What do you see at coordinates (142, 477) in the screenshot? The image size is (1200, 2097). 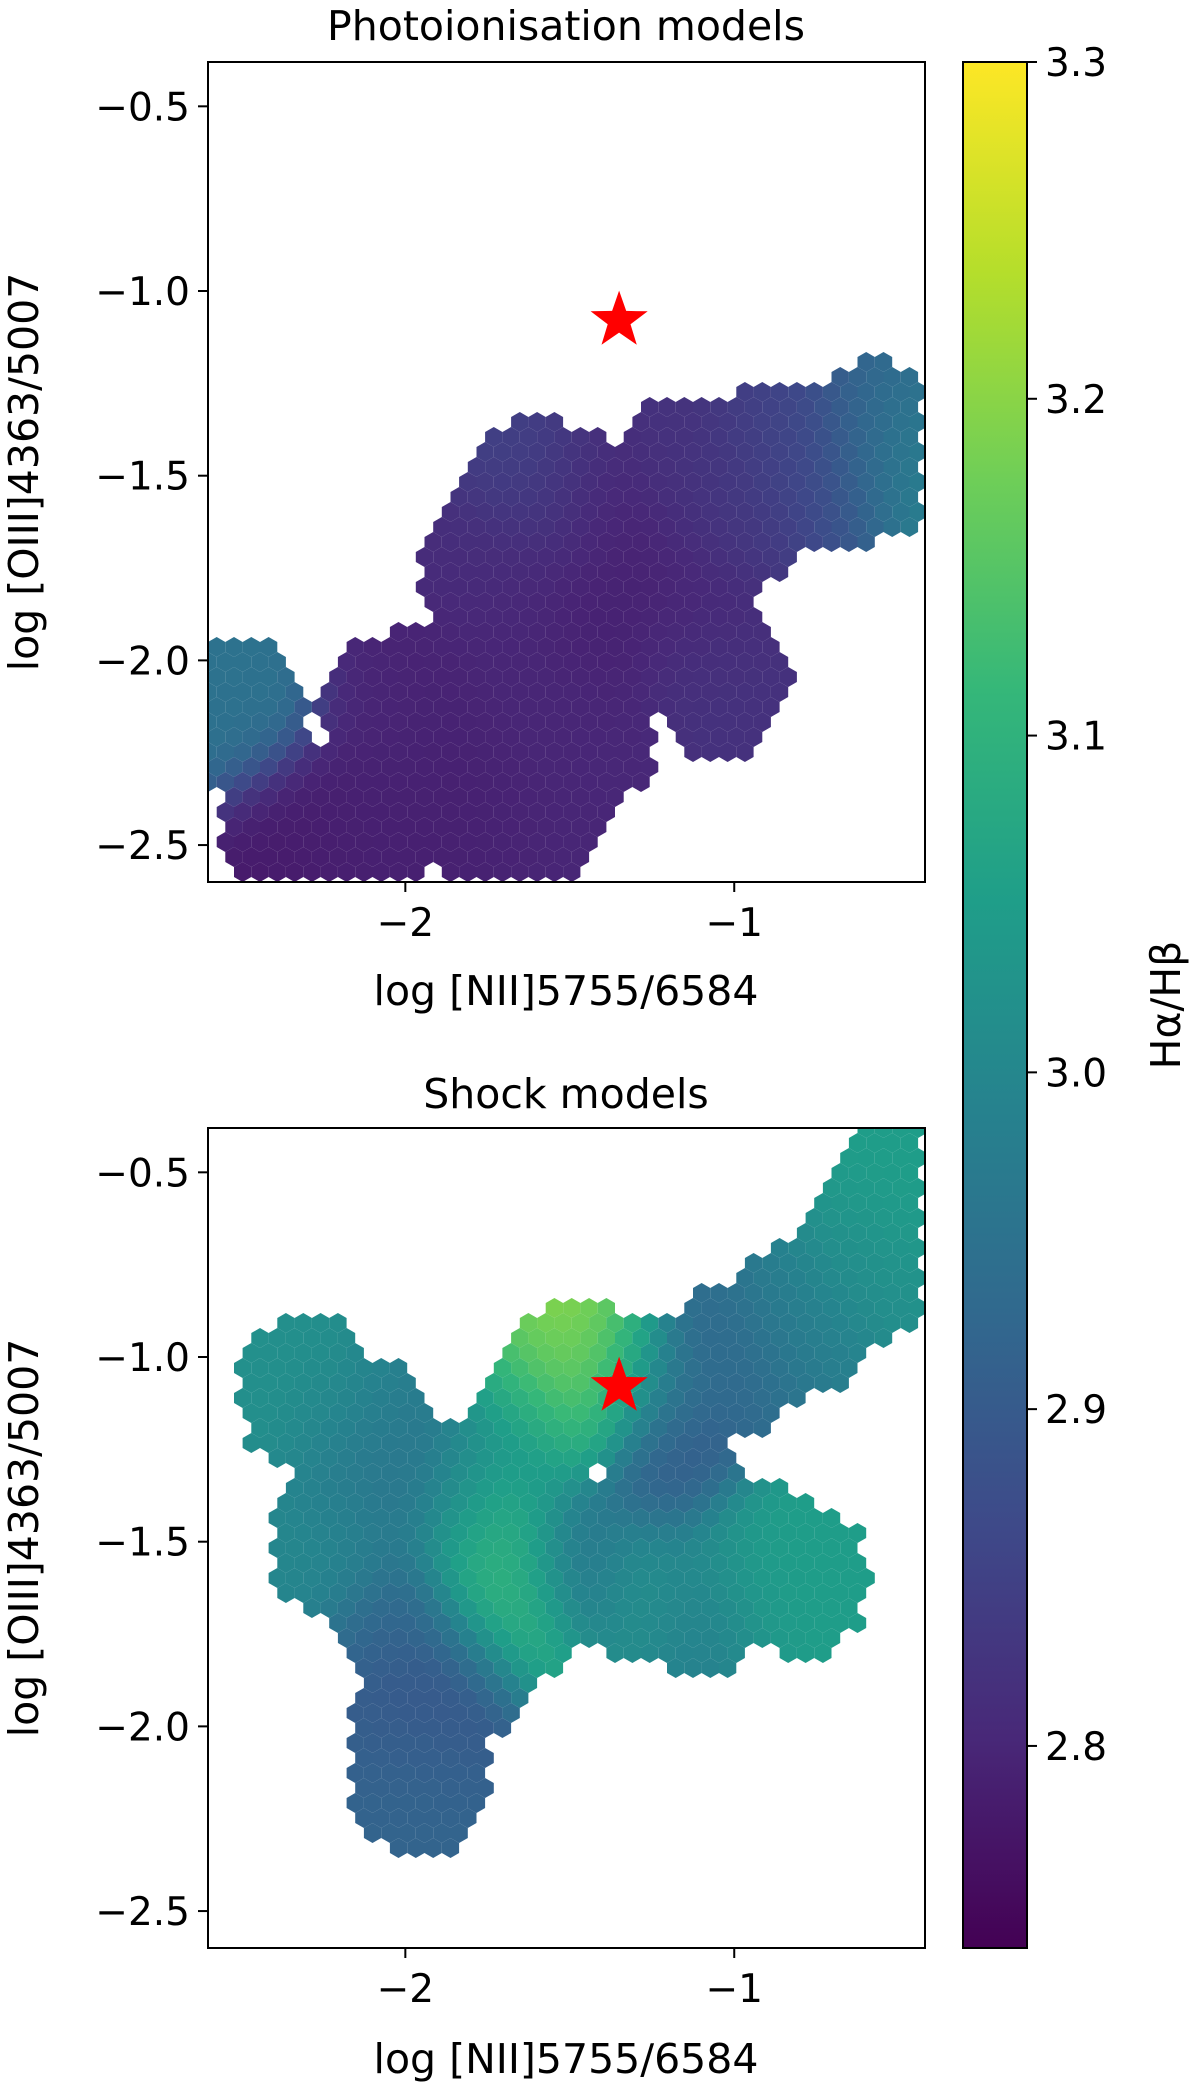 I see `top-y-tick-label: −1.5` at bounding box center [142, 477].